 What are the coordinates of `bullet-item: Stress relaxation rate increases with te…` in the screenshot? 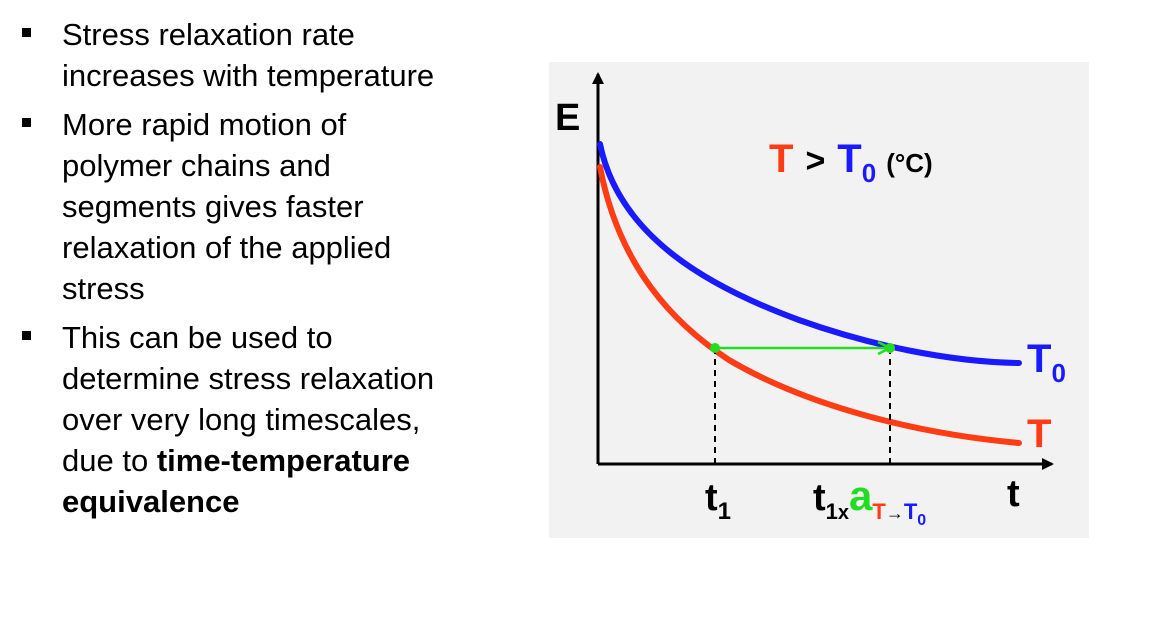 It's located at (234, 55).